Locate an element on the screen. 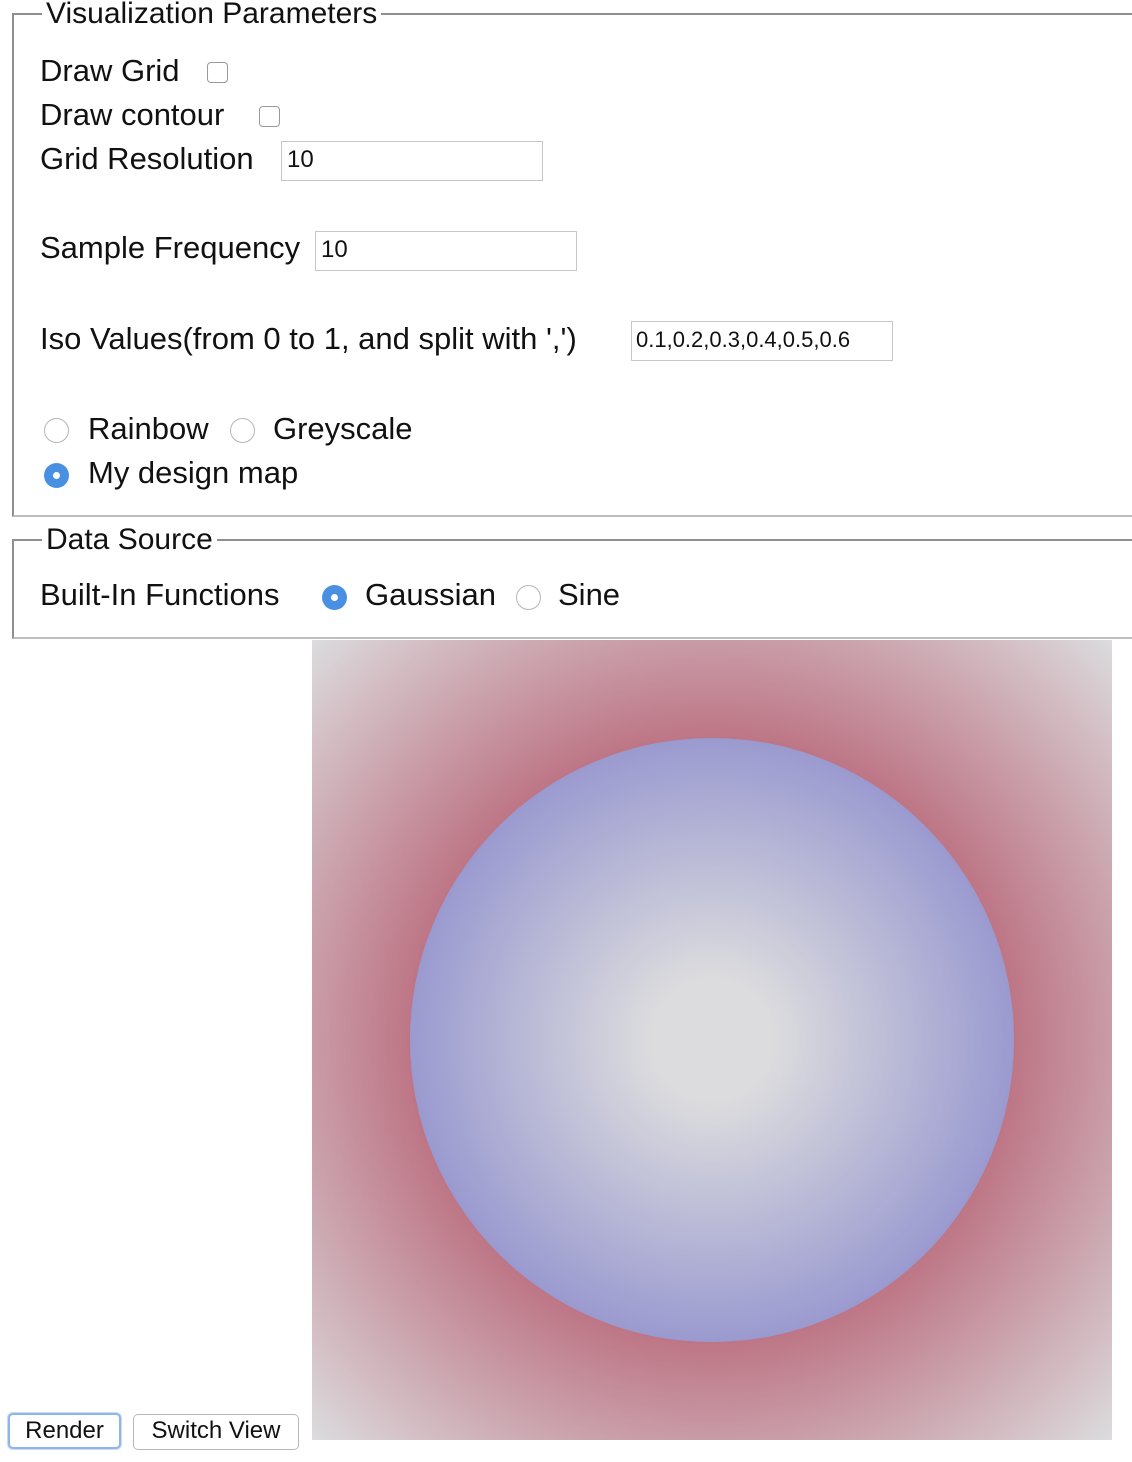 The height and width of the screenshot is (1462, 1132). sine-label: Sine is located at coordinates (589, 594).